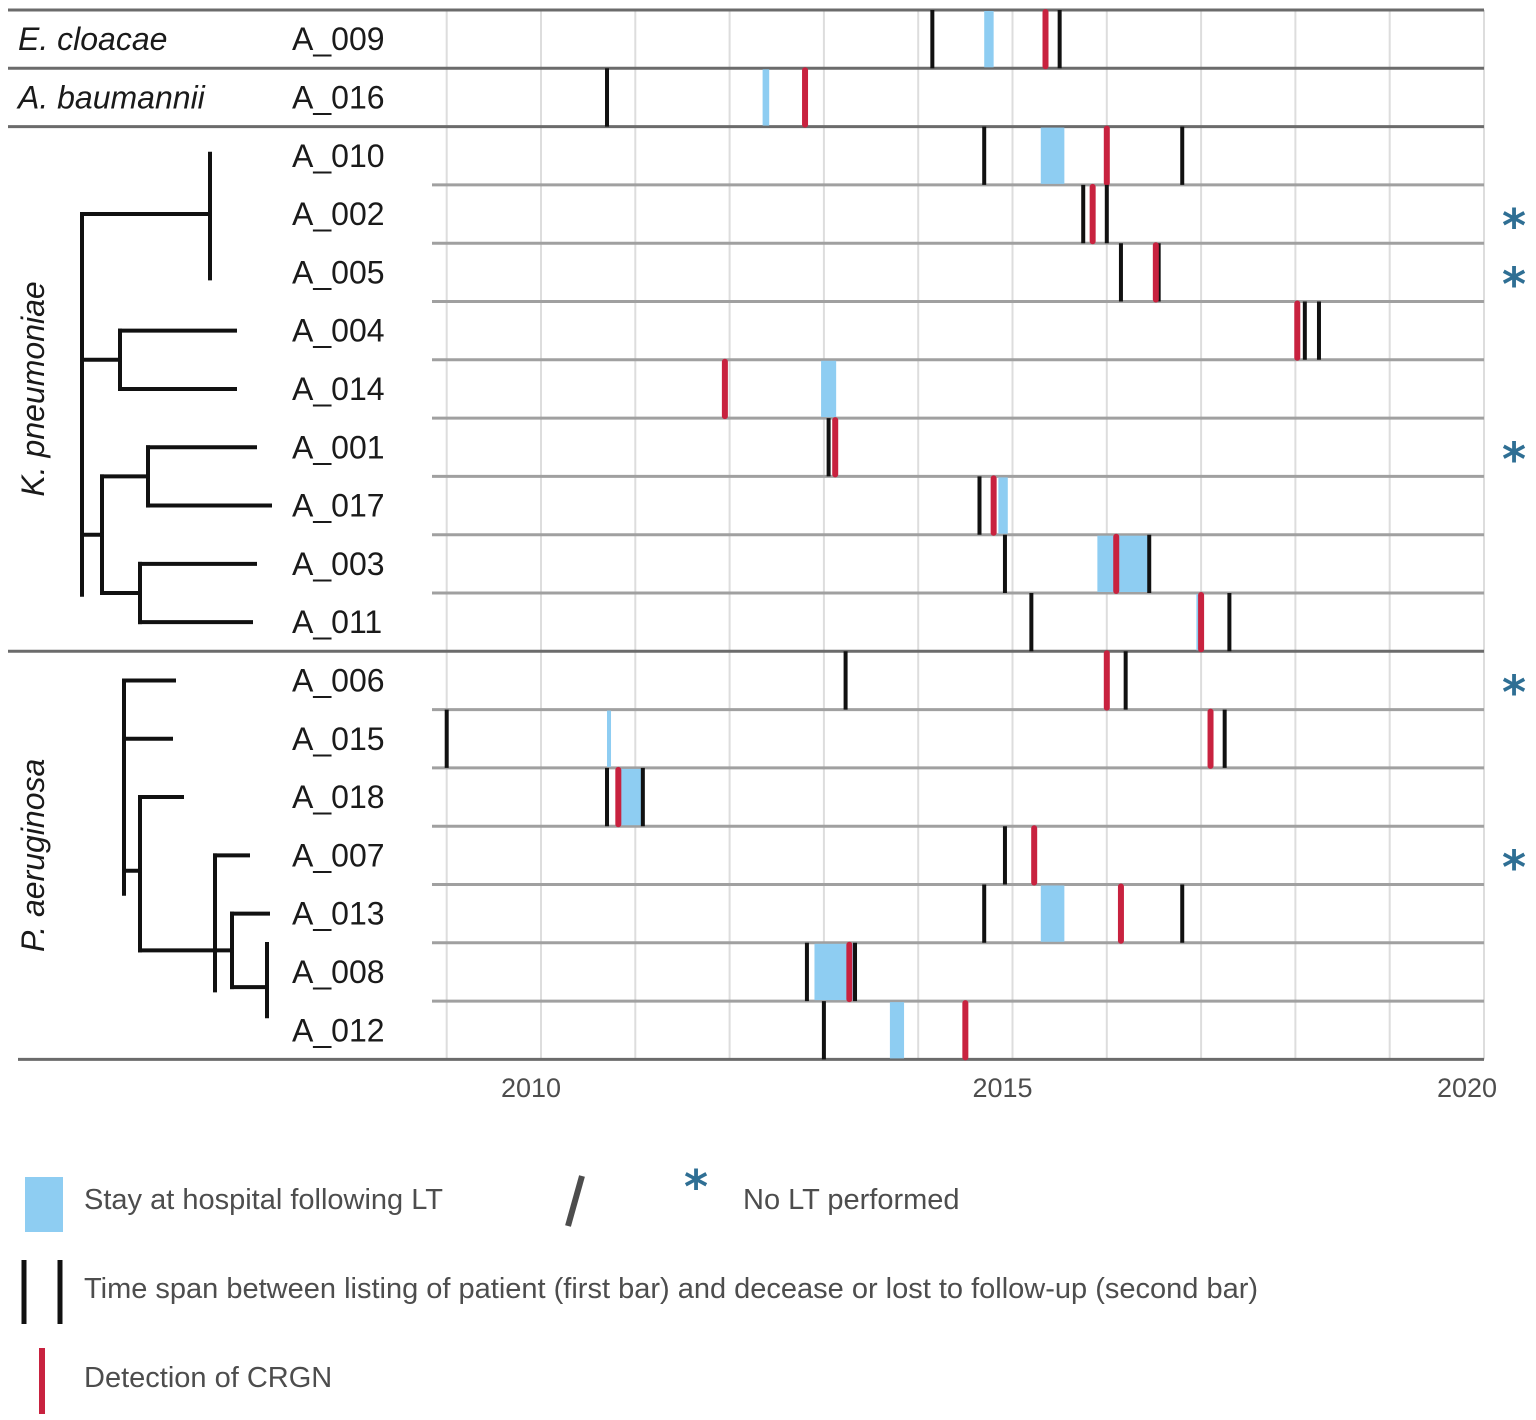  I want to click on legend-crgn-bar-icon, so click(42, 1381).